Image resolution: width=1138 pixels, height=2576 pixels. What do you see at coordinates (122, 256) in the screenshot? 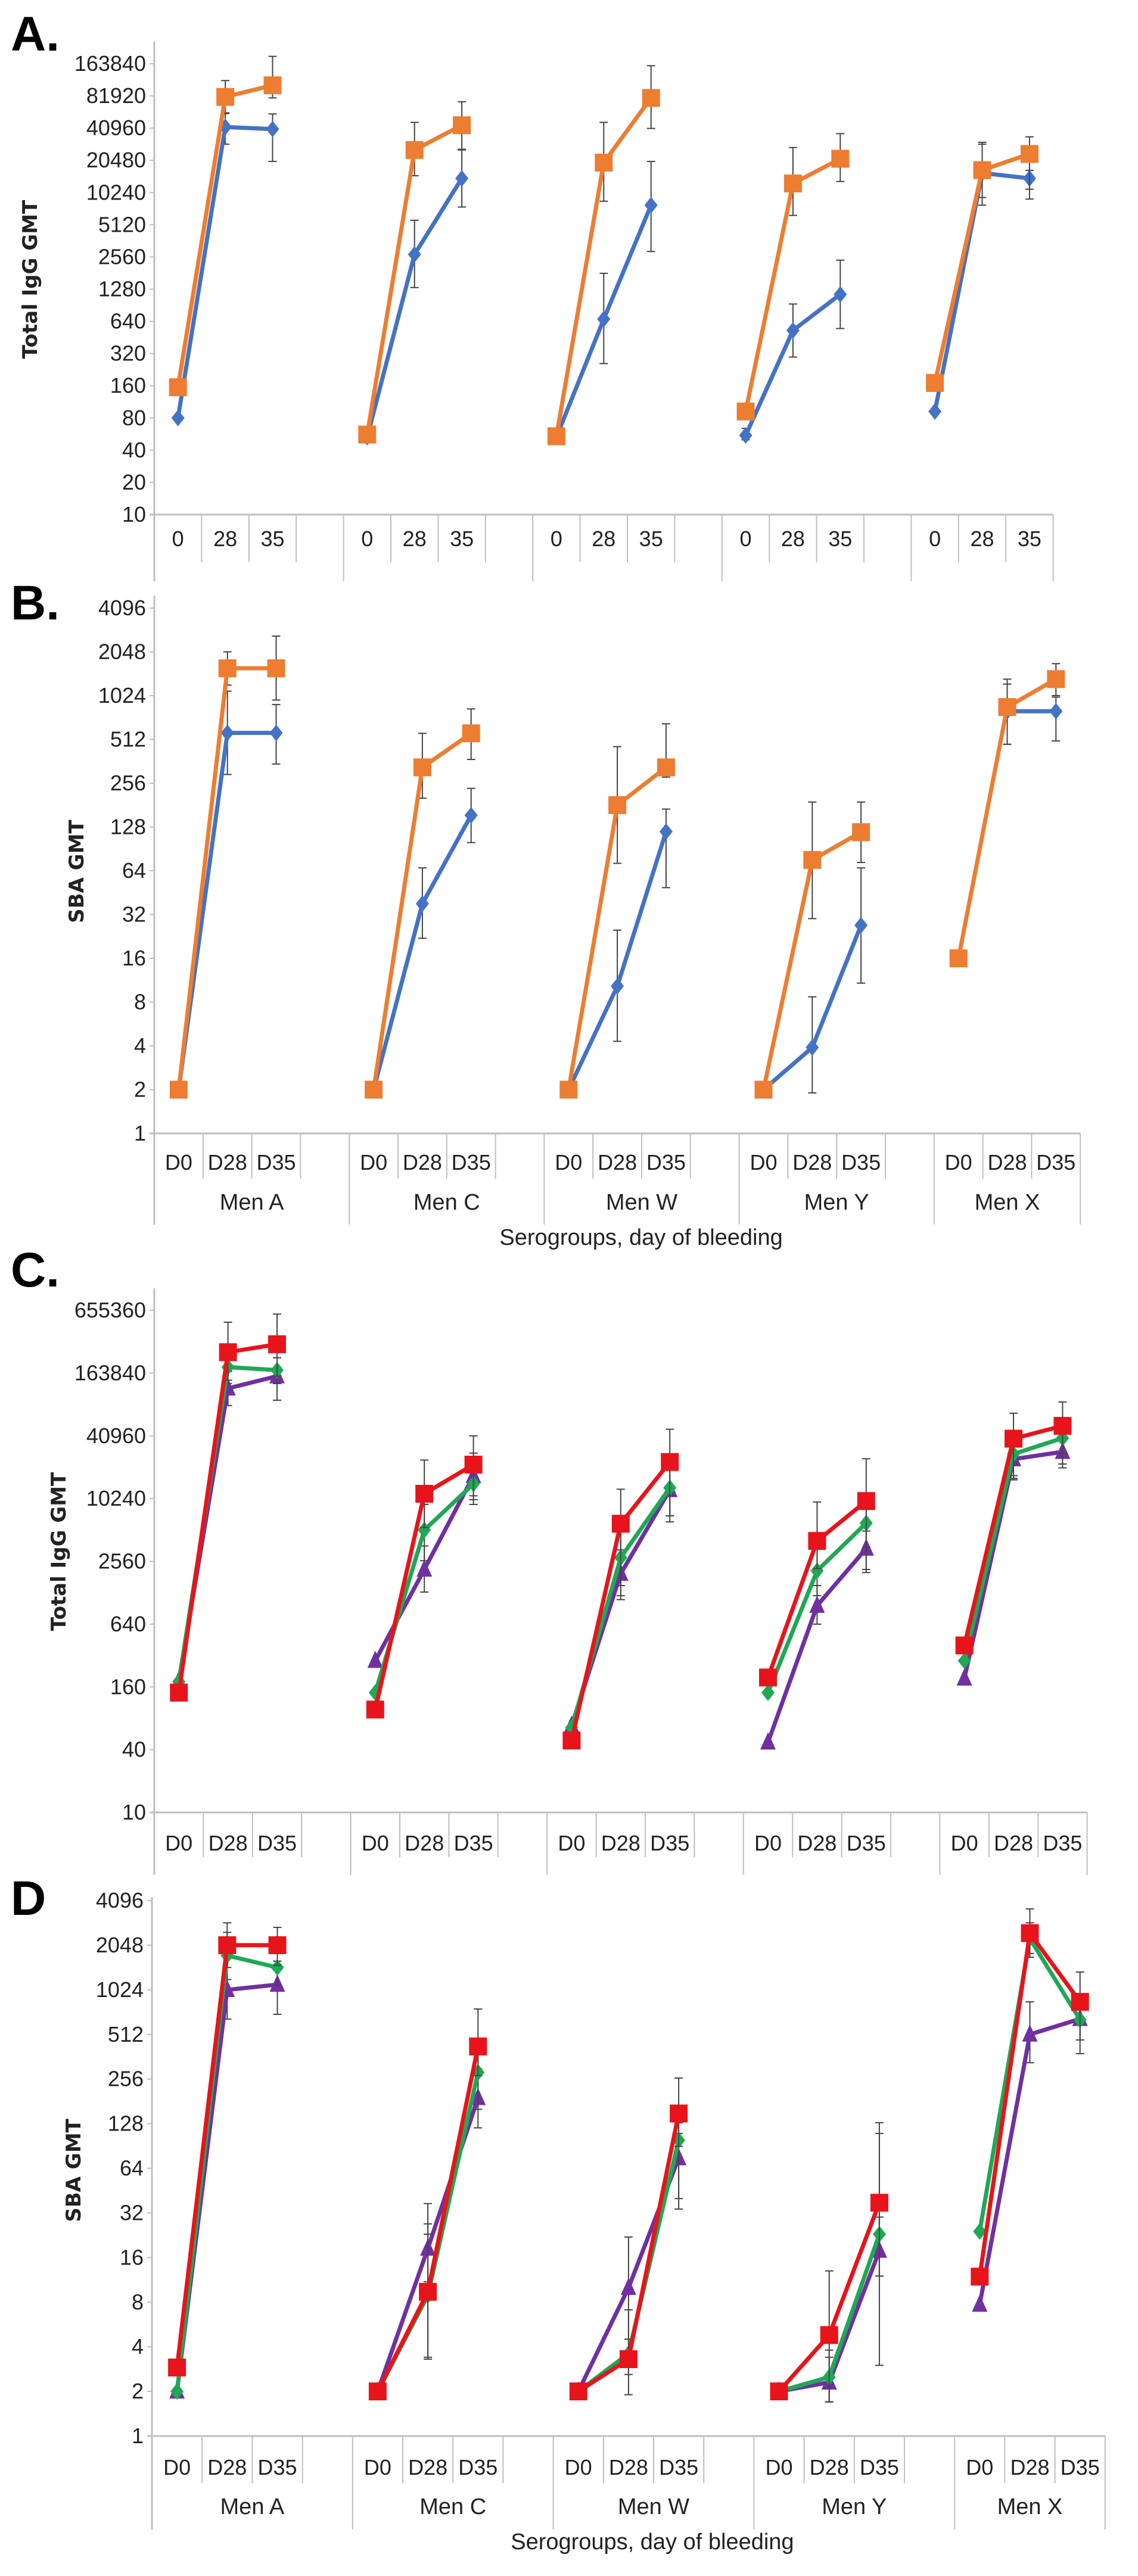
I see `y-tick-label: 2560` at bounding box center [122, 256].